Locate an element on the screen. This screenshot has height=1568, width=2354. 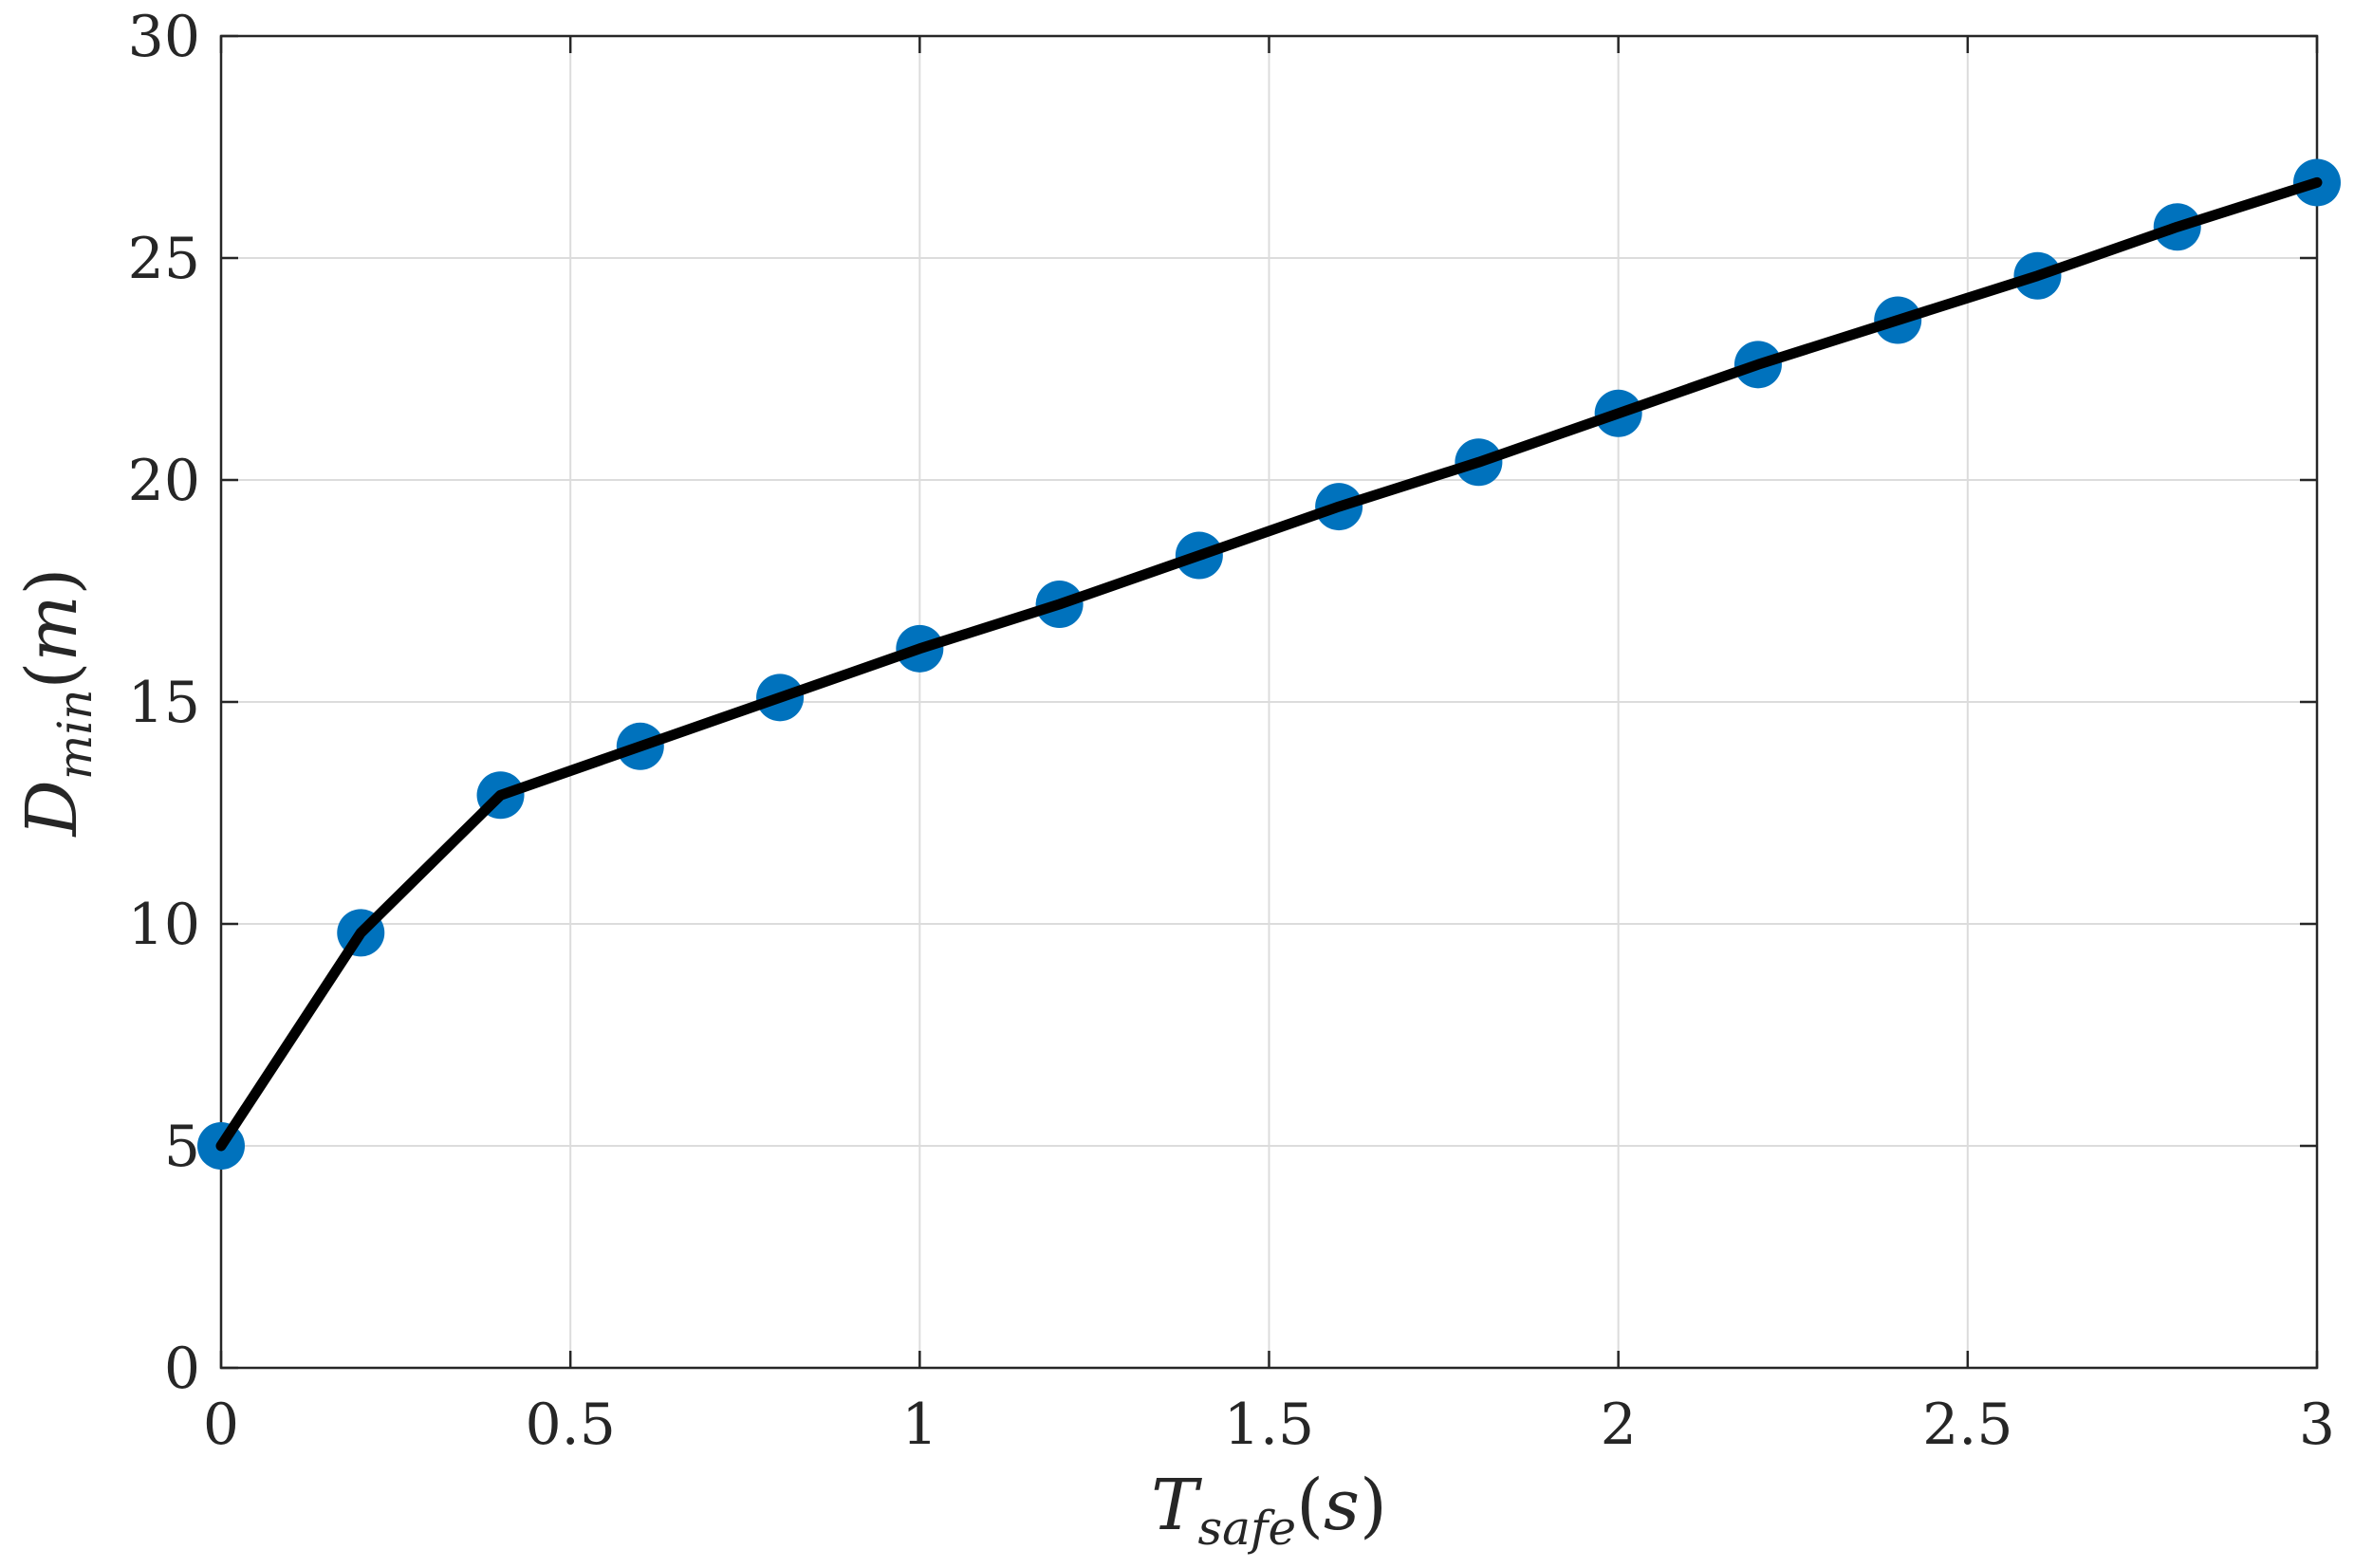
x-axis-label-unit: s is located at coordinates (1342, 1506).